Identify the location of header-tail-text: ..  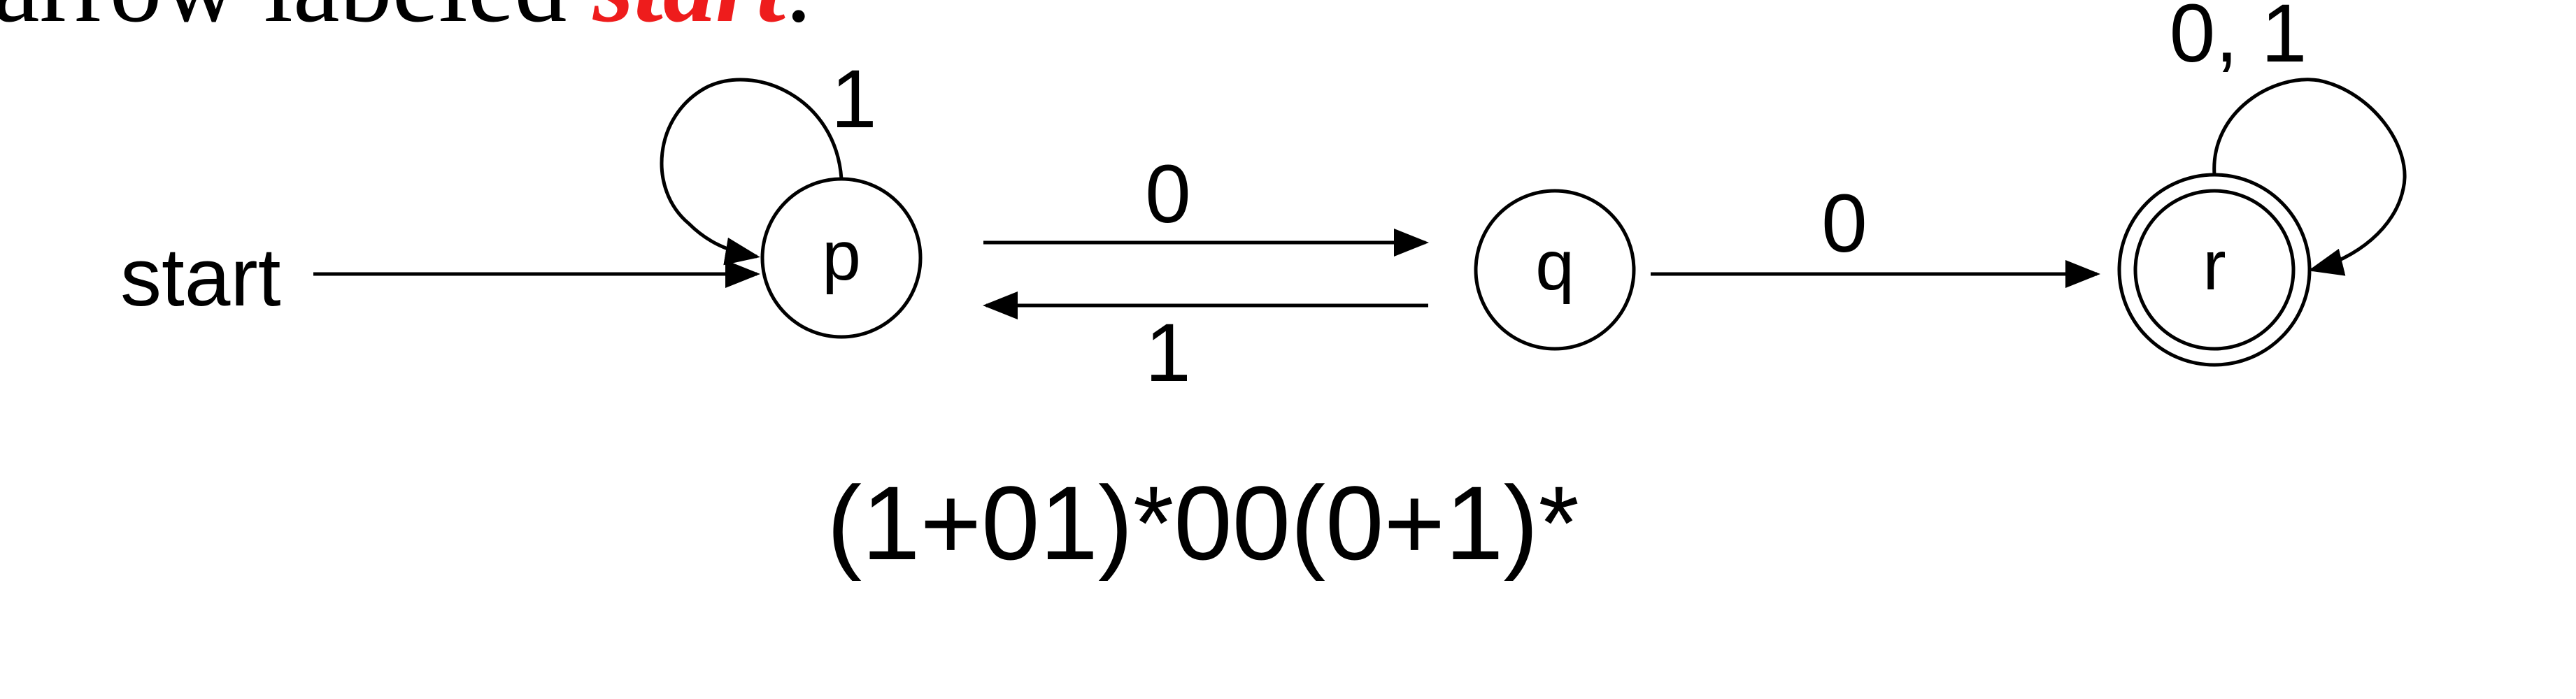
(798, 22).